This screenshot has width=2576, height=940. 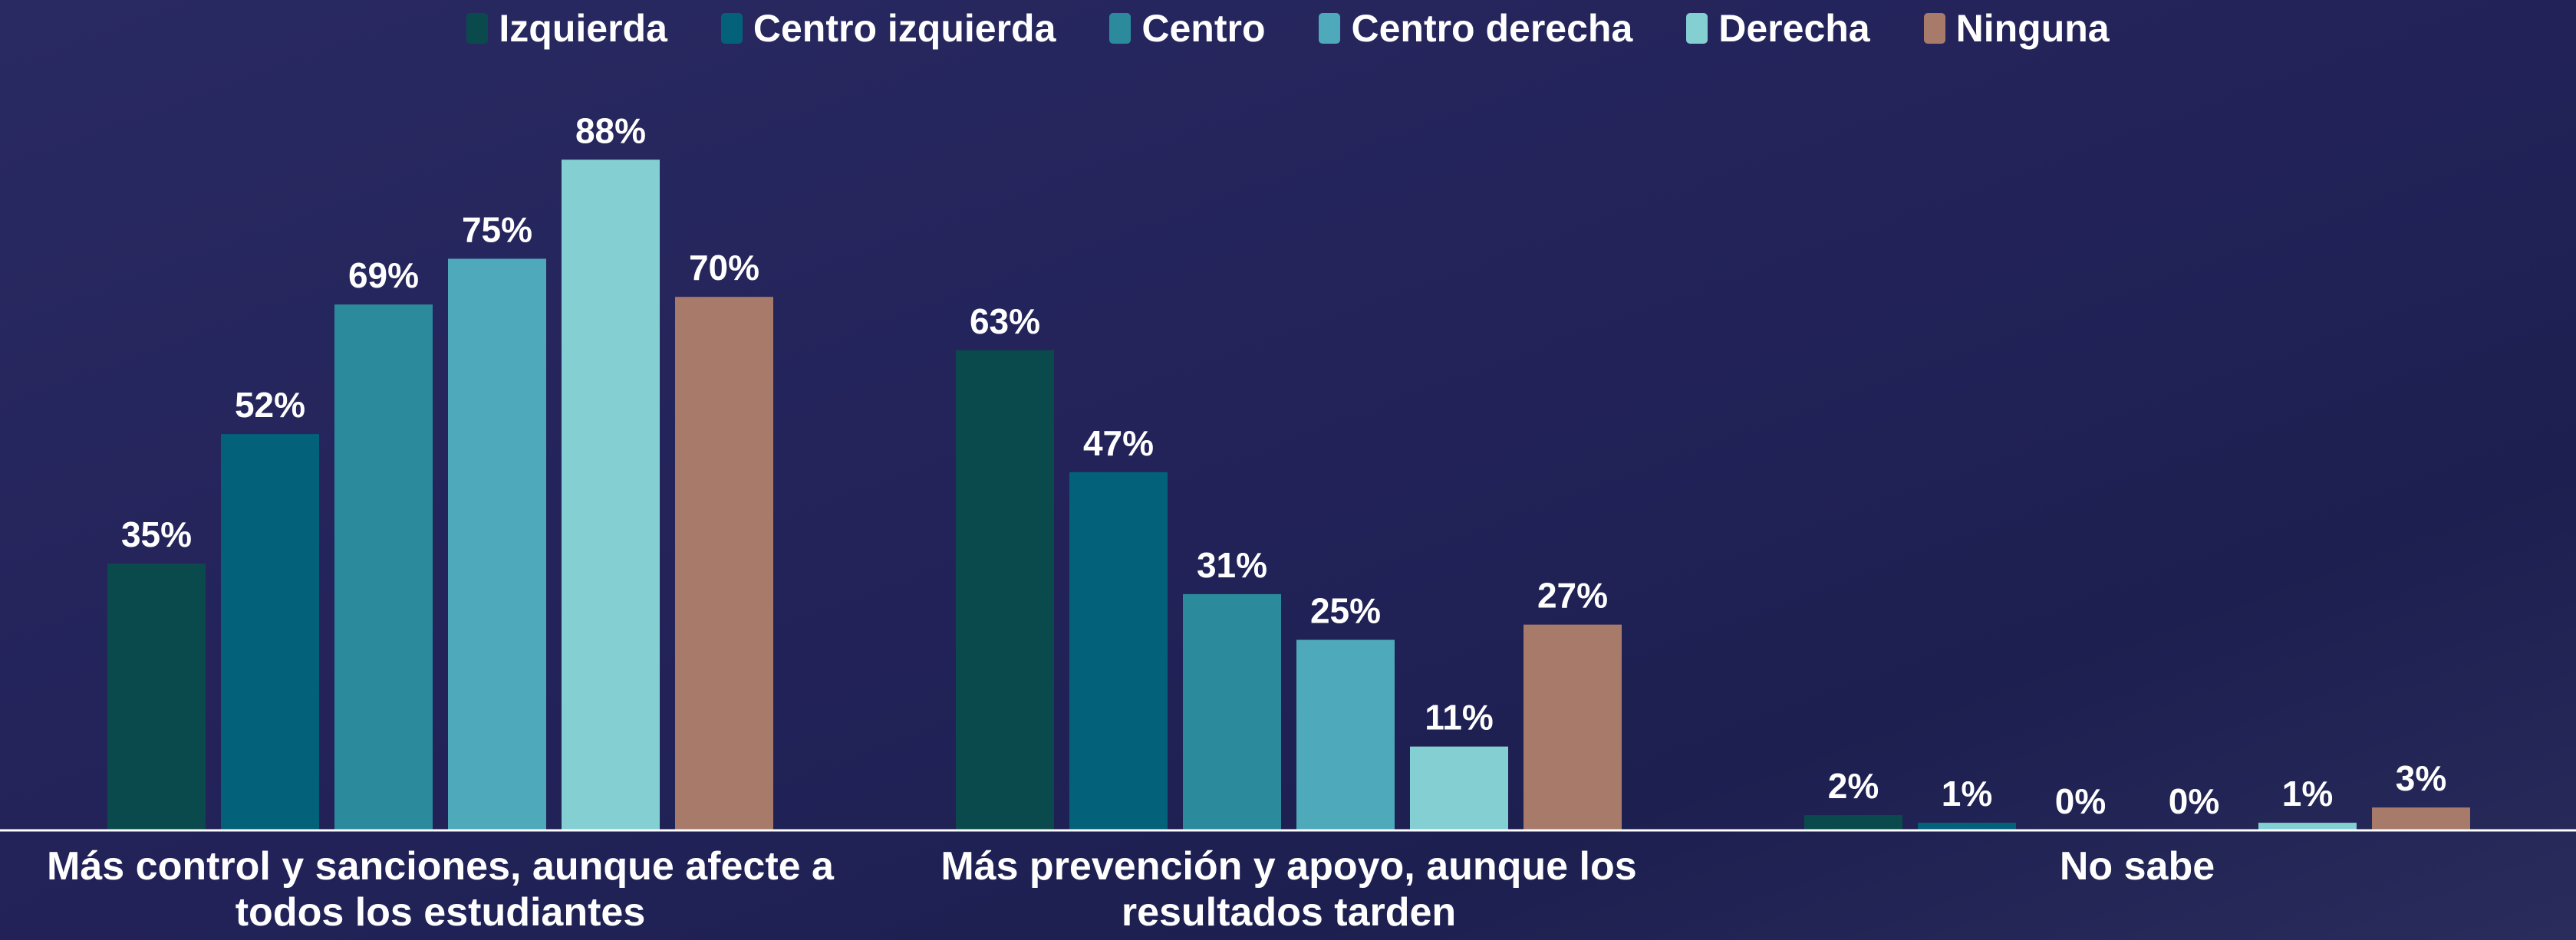 I want to click on value-label: 88%, so click(x=610, y=130).